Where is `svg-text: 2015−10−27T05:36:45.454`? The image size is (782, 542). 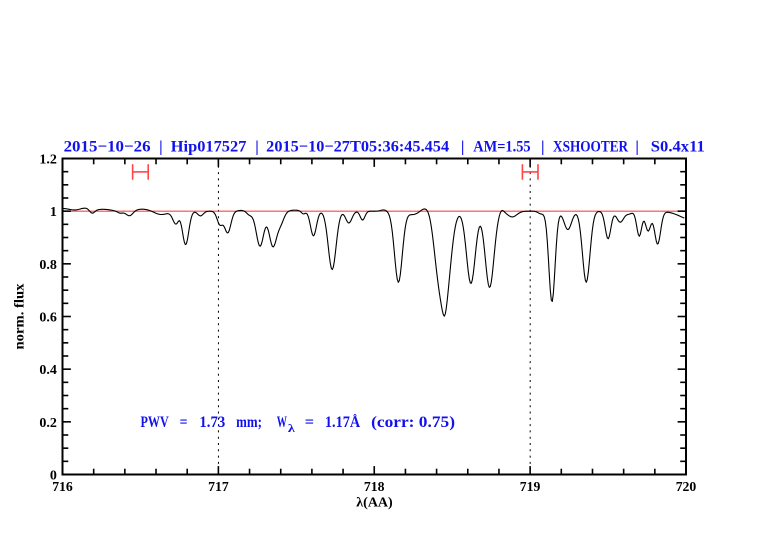
svg-text: 2015−10−27T05:36:45.454 is located at coordinates (357, 146).